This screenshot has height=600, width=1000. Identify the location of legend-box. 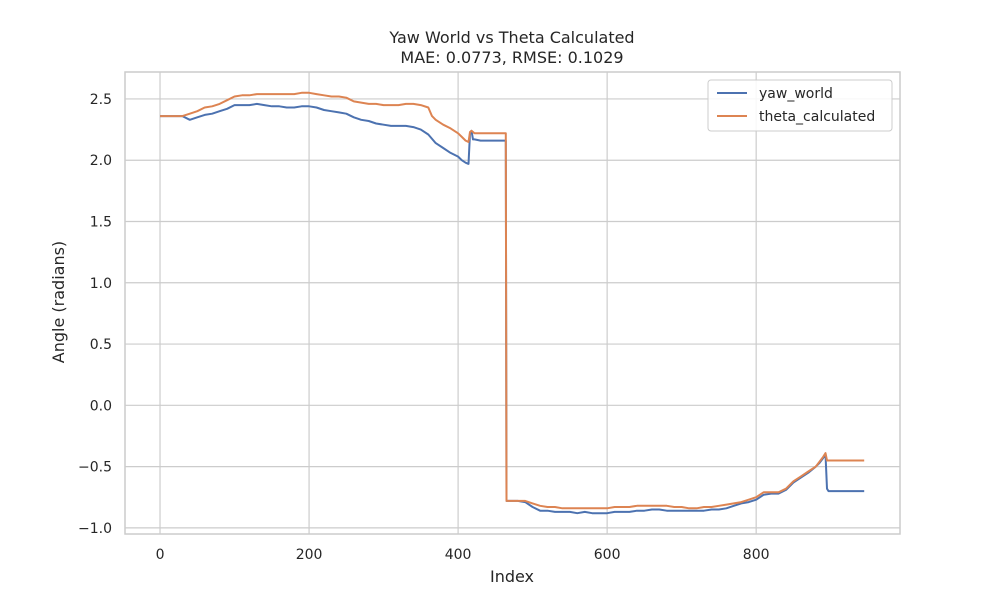
(800, 105).